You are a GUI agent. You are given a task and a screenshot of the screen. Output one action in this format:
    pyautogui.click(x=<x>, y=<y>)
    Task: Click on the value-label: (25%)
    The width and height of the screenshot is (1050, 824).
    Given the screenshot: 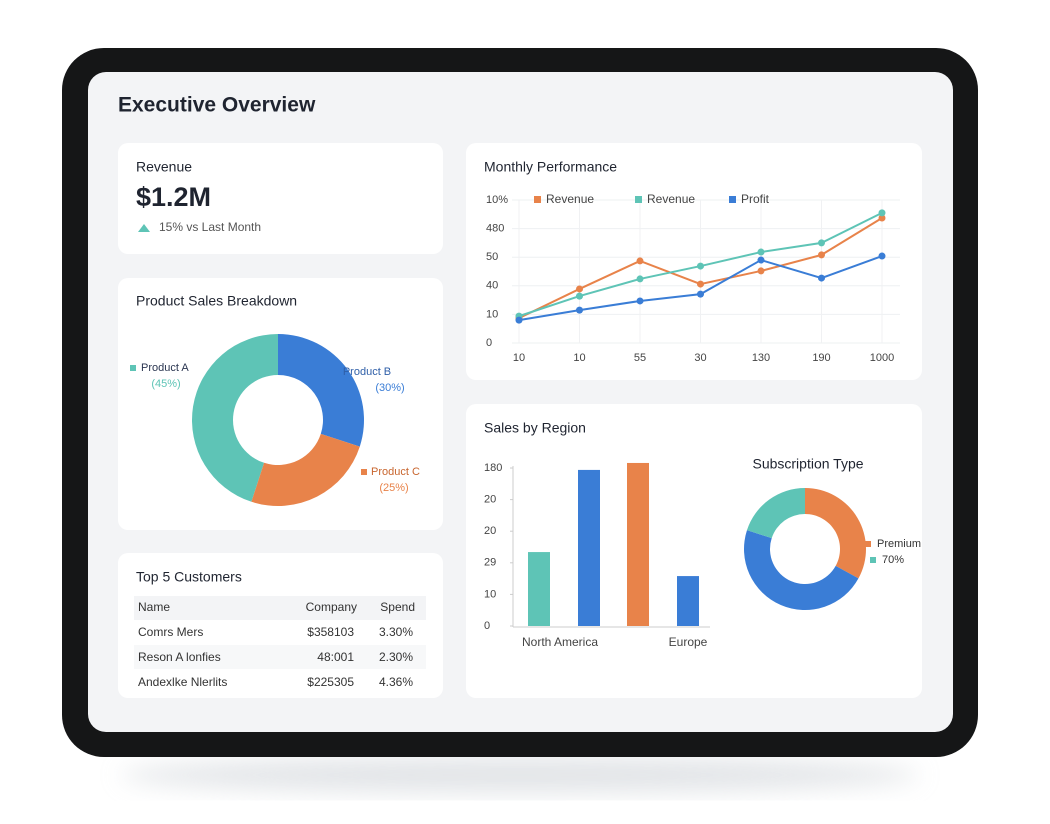 What is the action you would take?
    pyautogui.click(x=393, y=488)
    